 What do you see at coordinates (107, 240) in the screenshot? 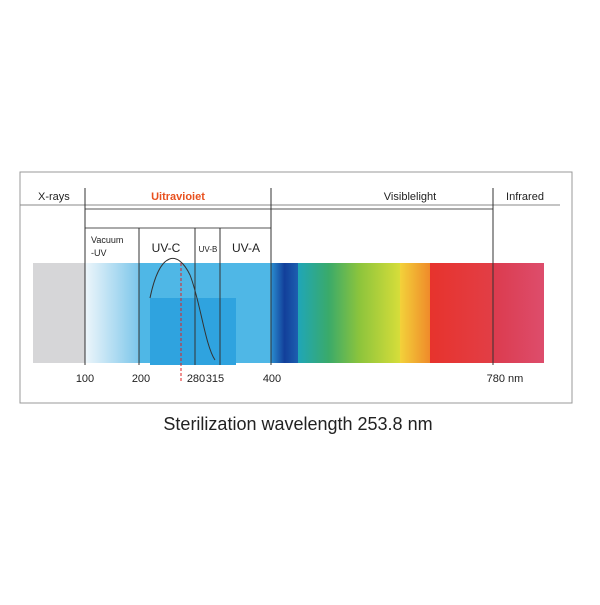
I see `band-label: Vacuum` at bounding box center [107, 240].